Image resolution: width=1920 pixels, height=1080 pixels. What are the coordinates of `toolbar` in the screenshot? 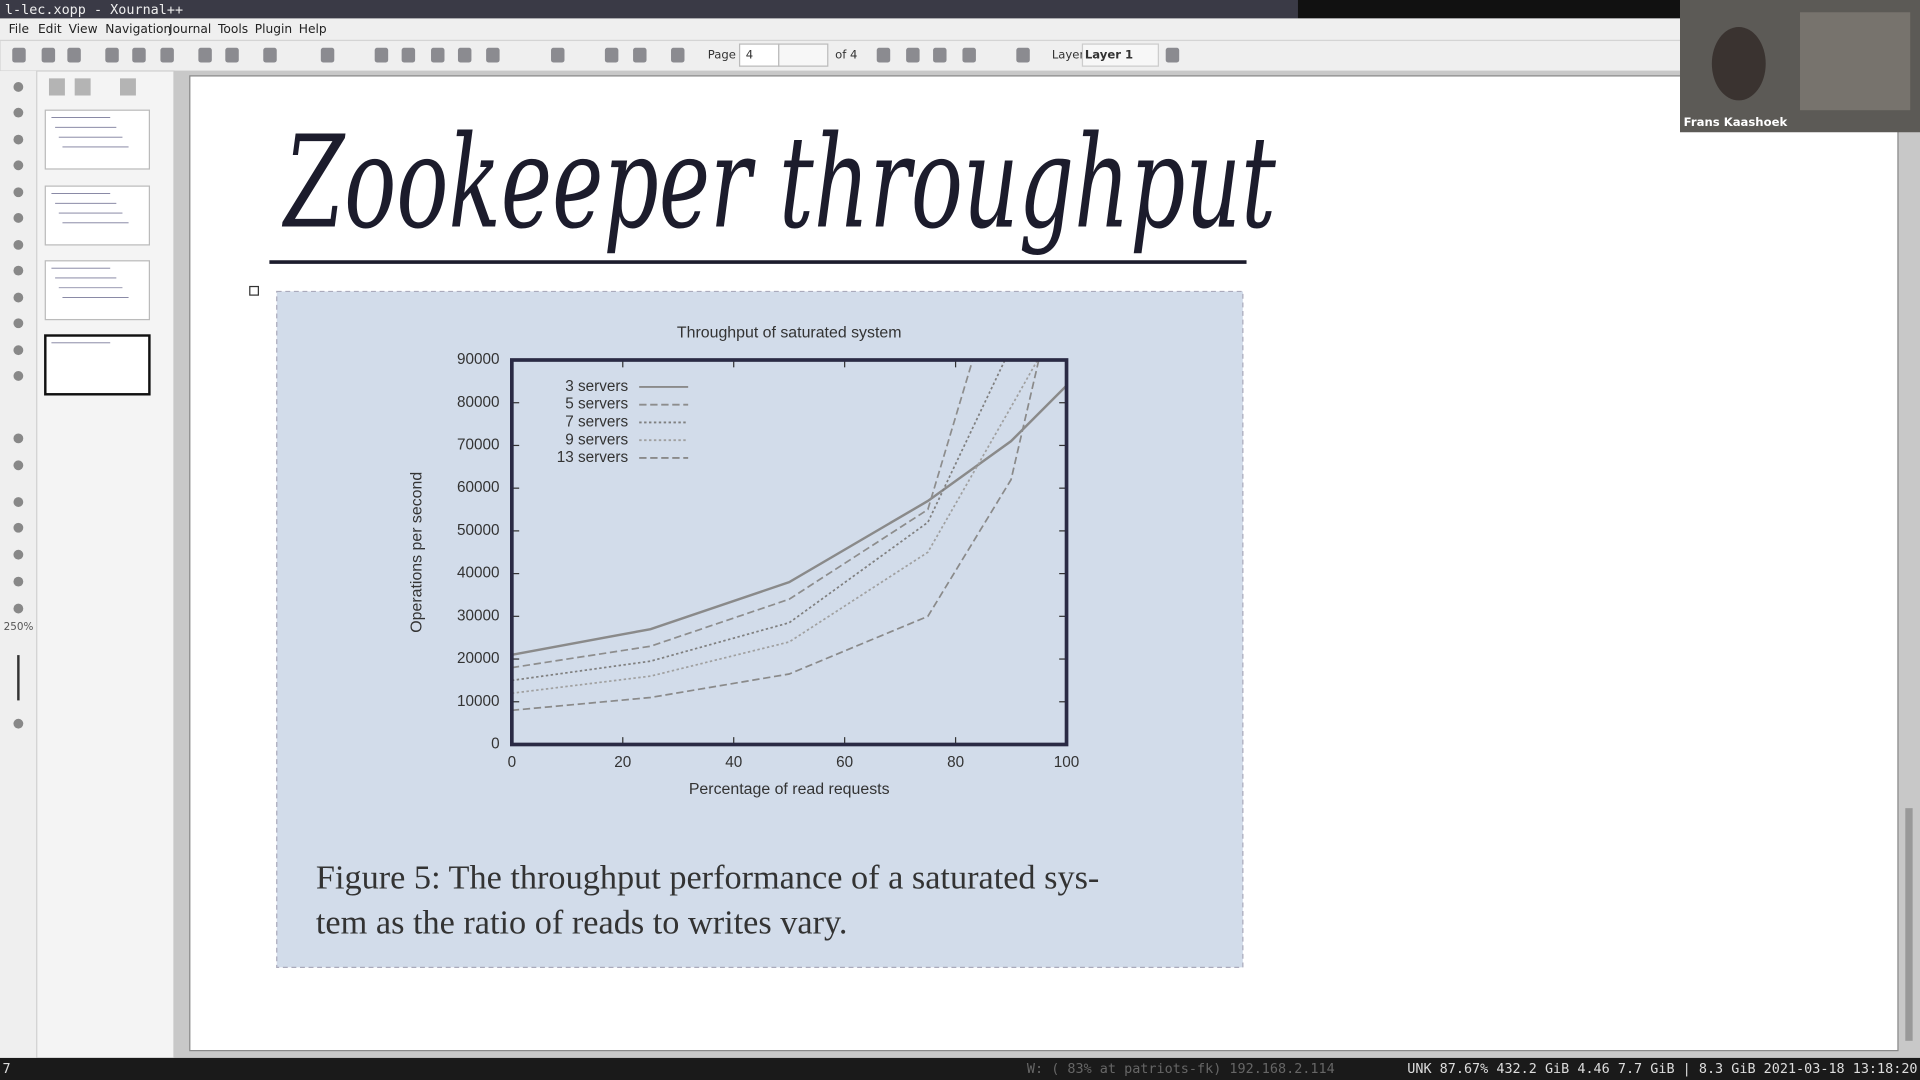 It's located at (960, 55).